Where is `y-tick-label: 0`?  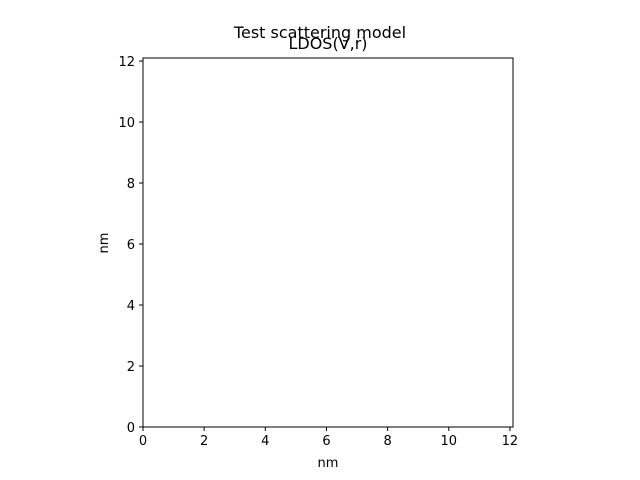
y-tick-label: 0 is located at coordinates (131, 428).